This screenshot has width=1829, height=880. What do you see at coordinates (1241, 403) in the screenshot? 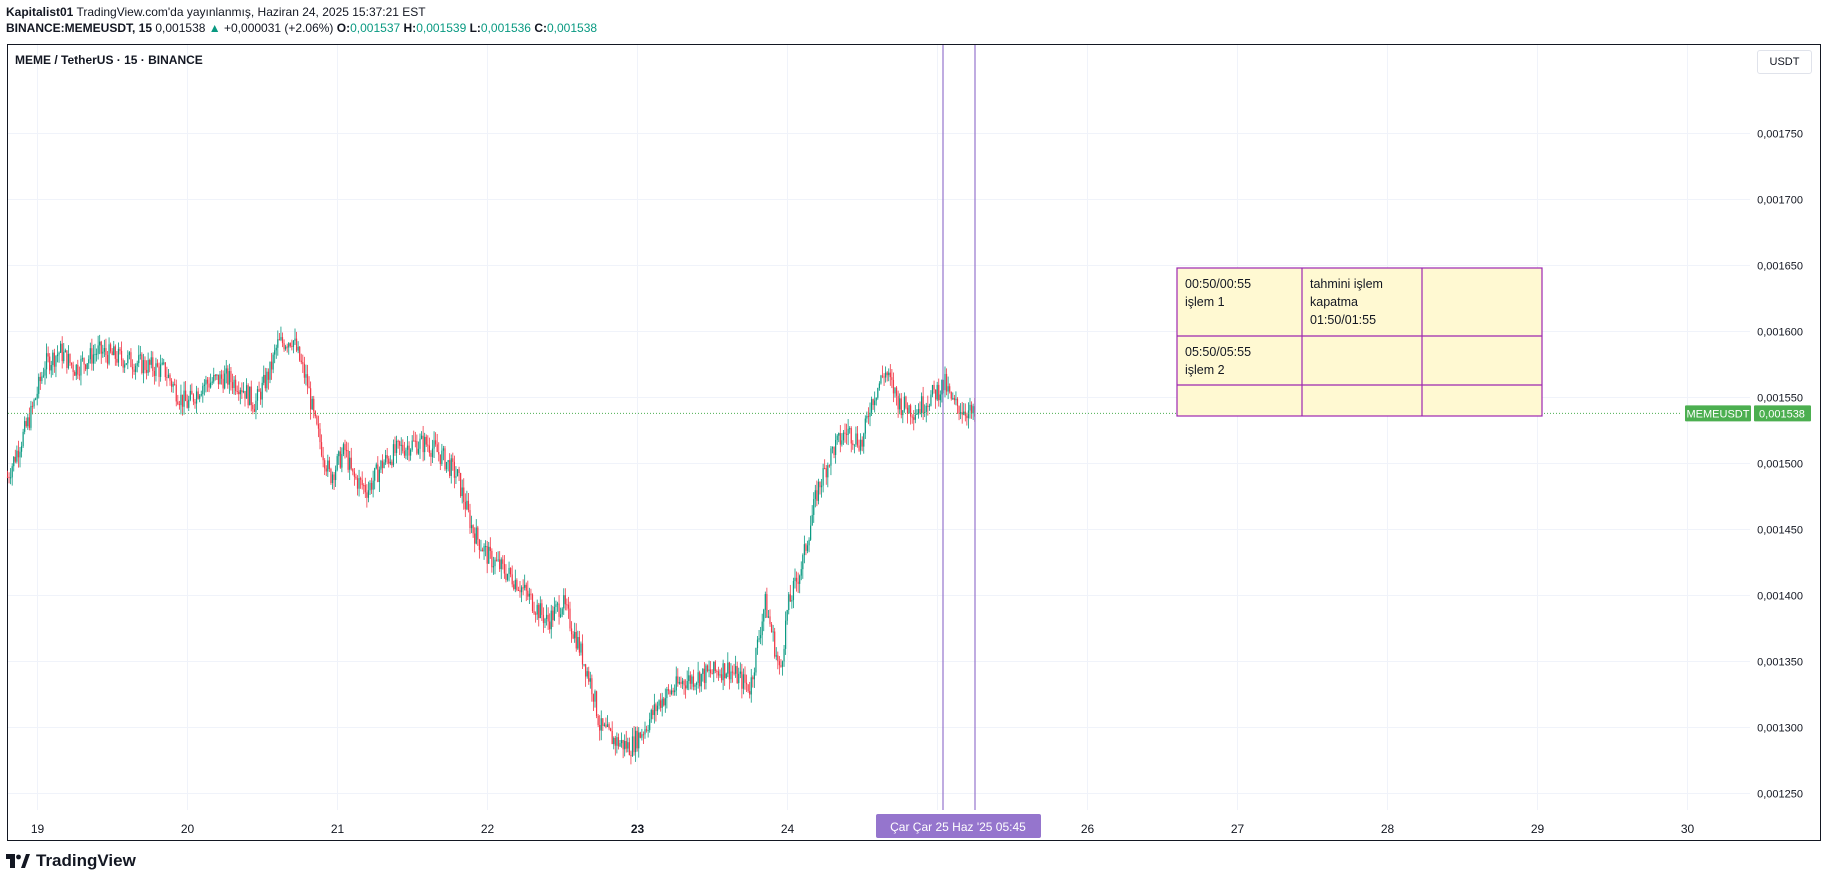
I see `note-table-cell` at bounding box center [1241, 403].